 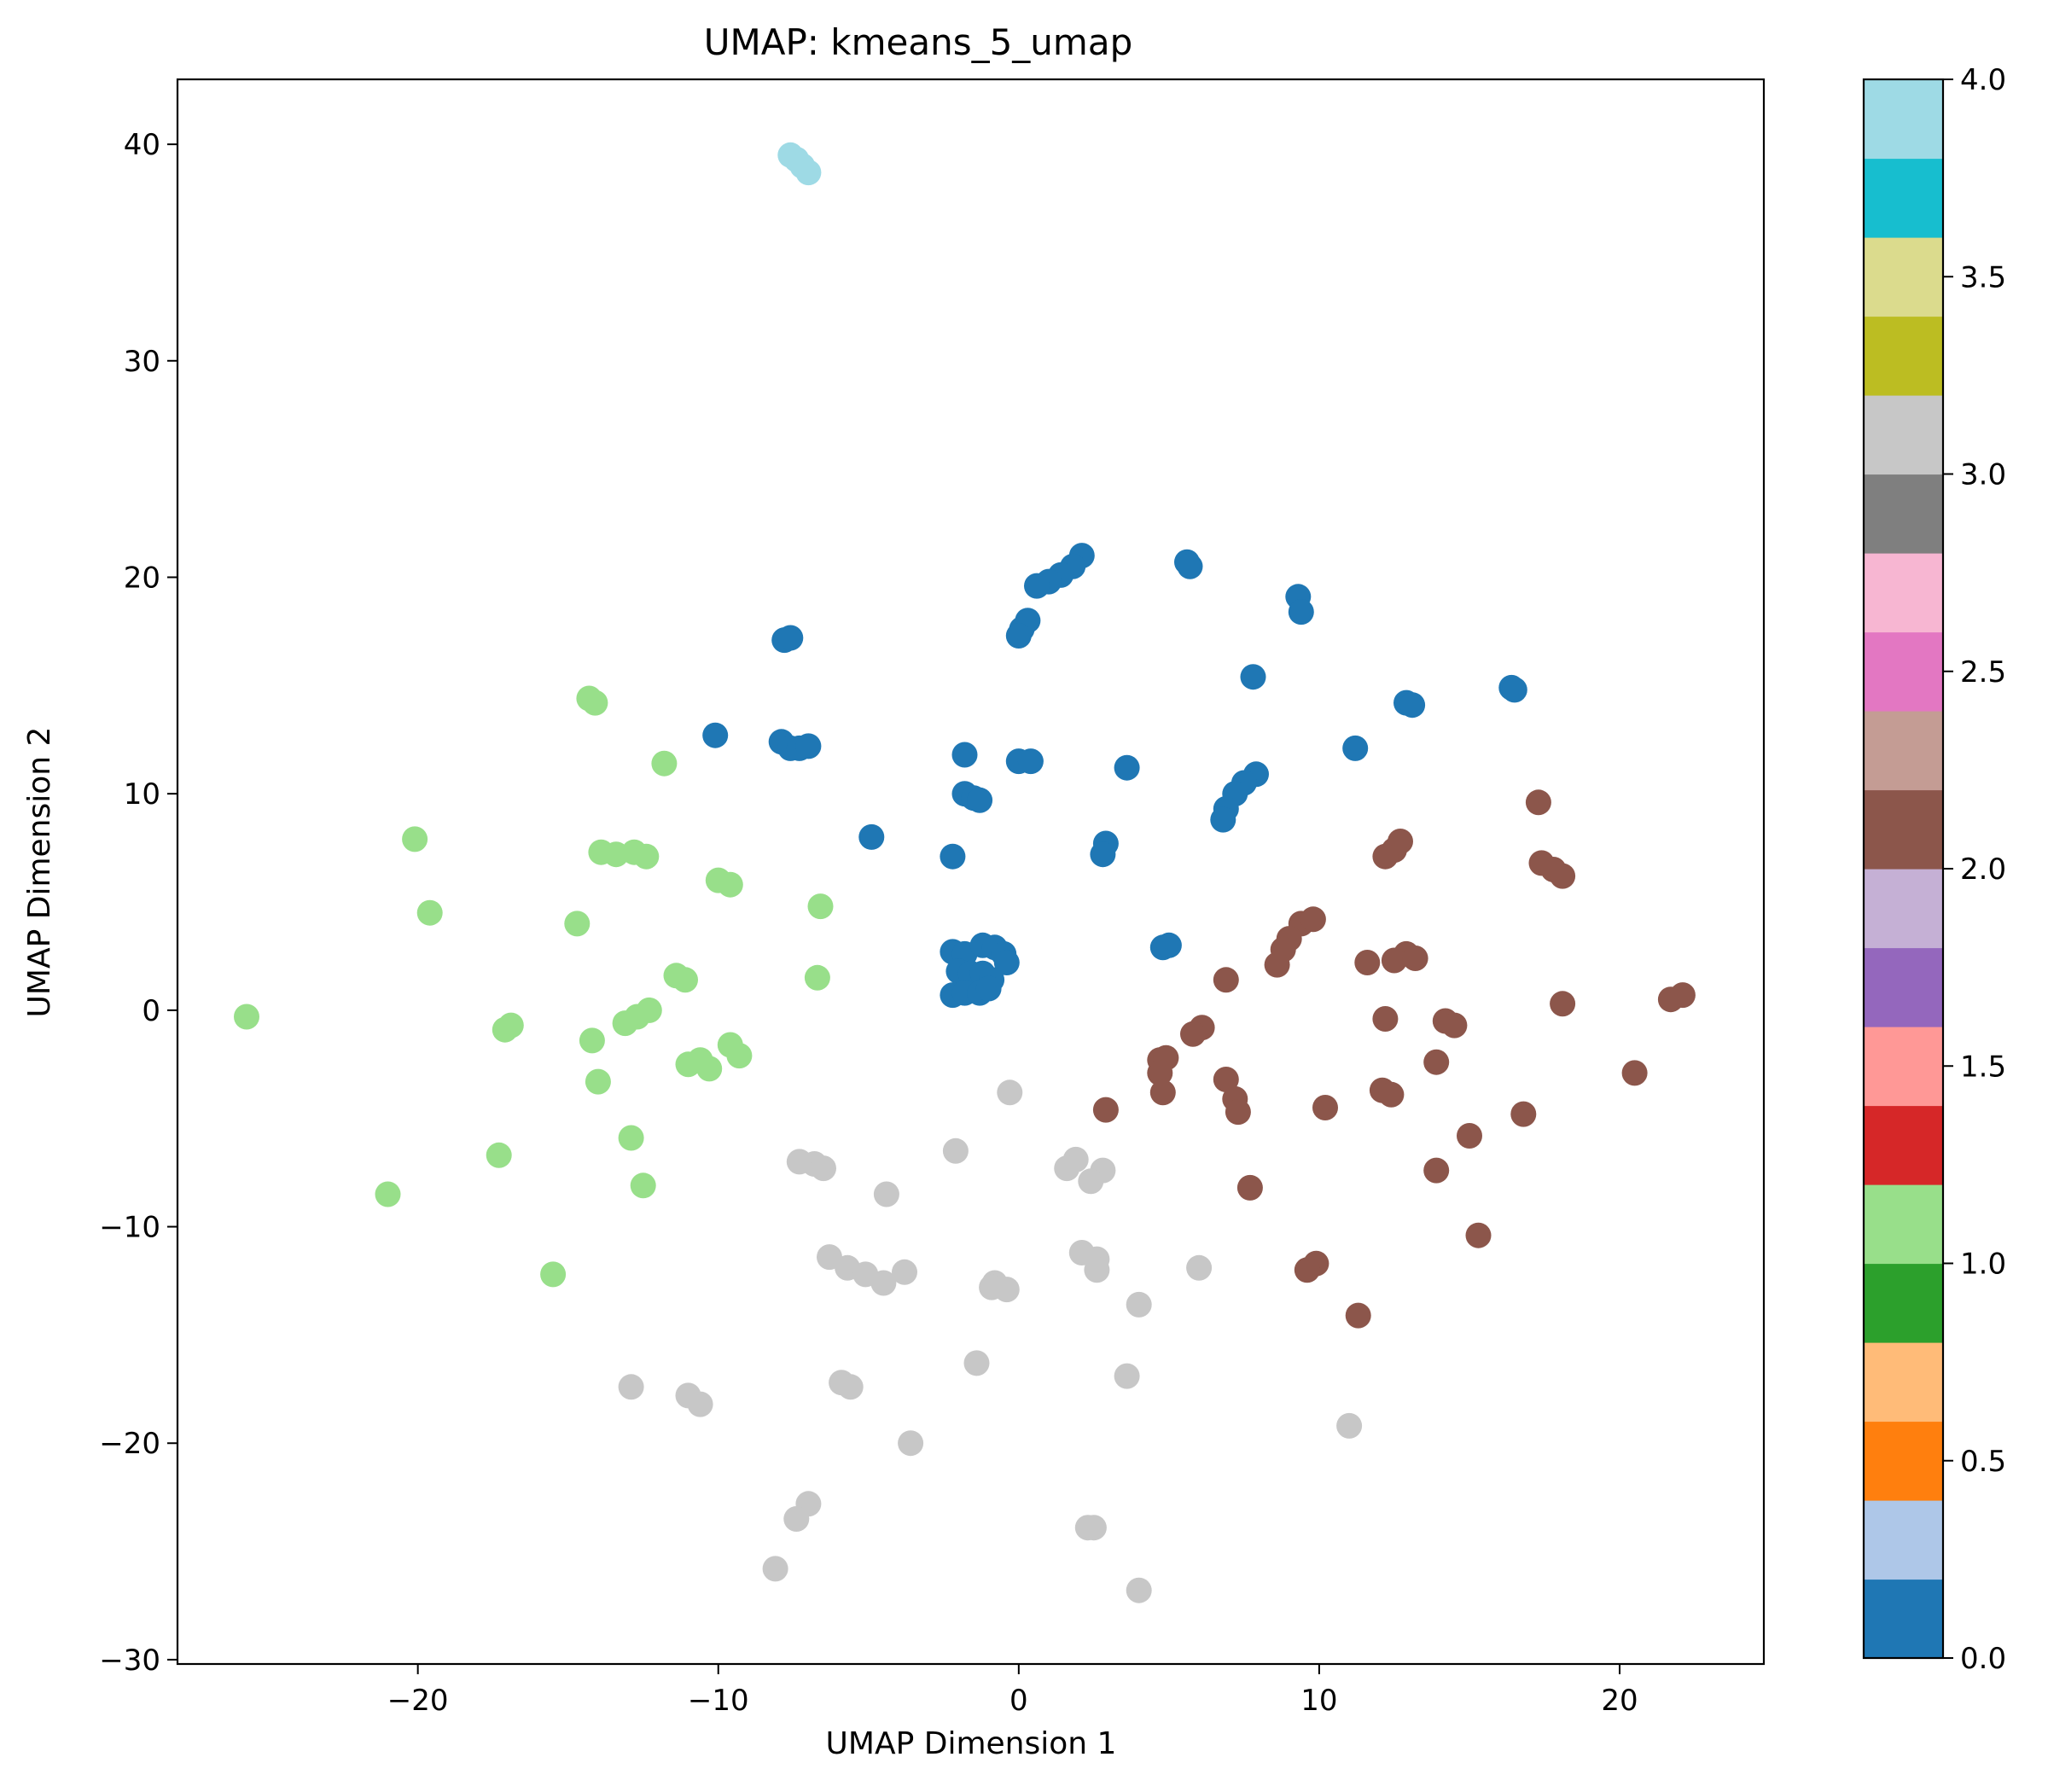 I want to click on colorbar-tick-label: 3.0, so click(x=1983, y=475).